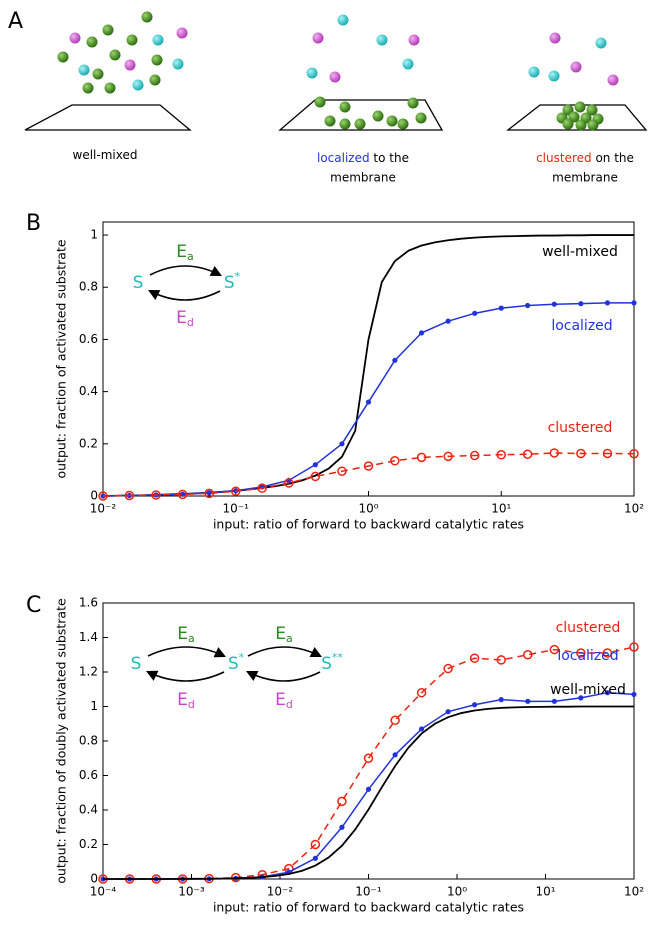 The width and height of the screenshot is (648, 930). Describe the element at coordinates (634, 509) in the screenshot. I see `x-tick-label: 10²` at that location.